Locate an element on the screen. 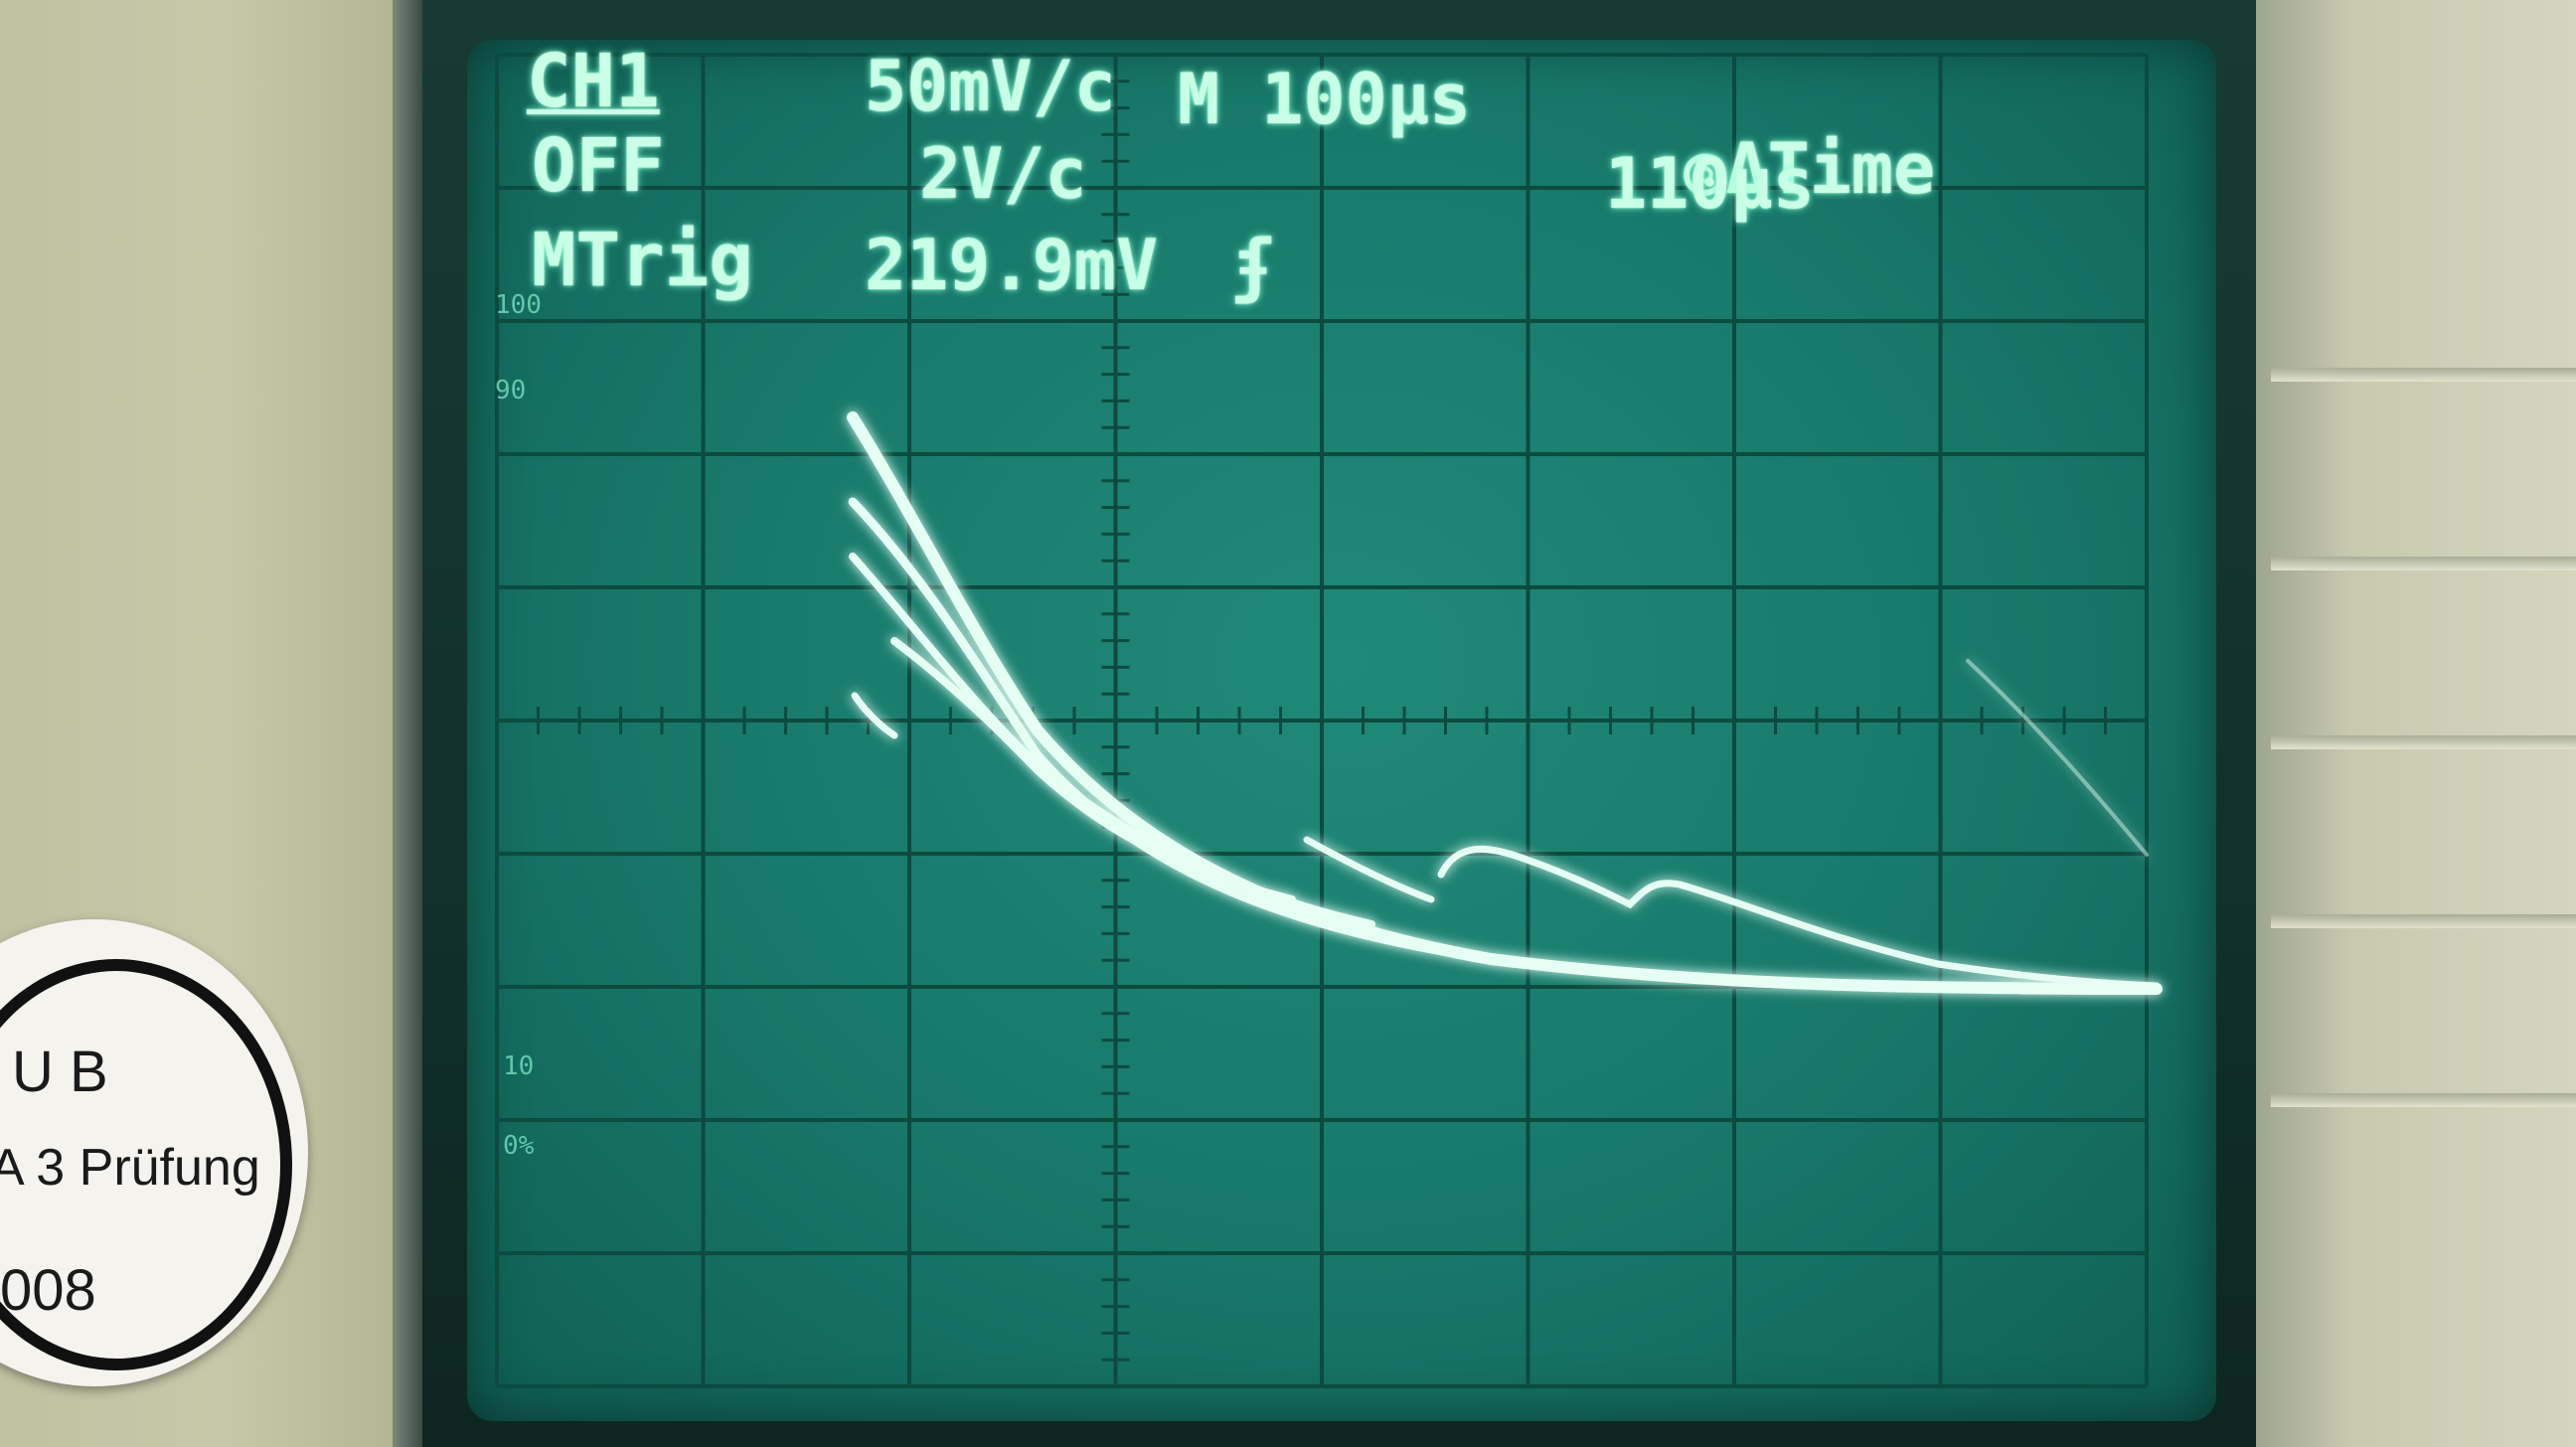 The width and height of the screenshot is (2576, 1447). timebase-readout: M 100µs is located at coordinates (1325, 100).